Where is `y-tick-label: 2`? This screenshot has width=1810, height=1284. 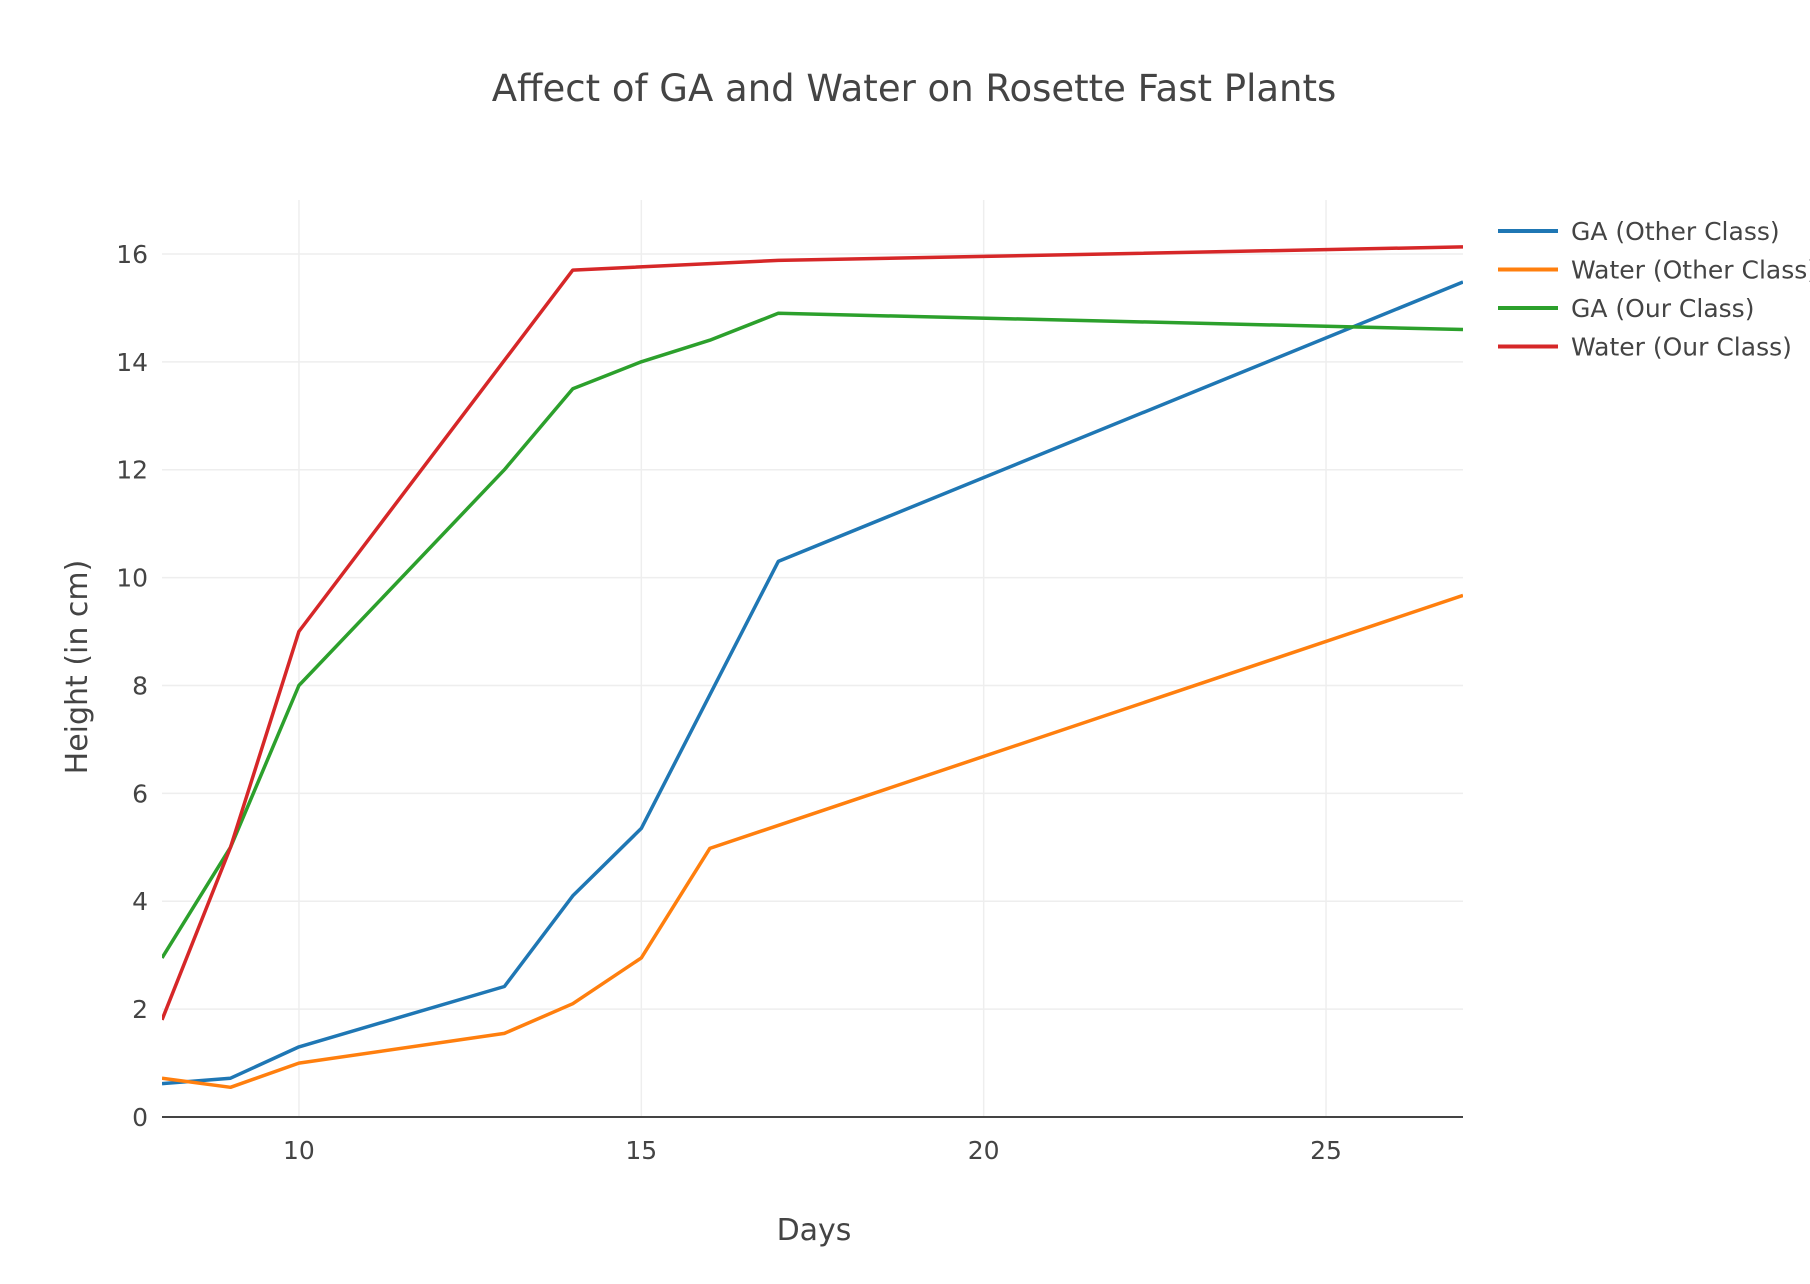
y-tick-label: 2 is located at coordinates (140, 1009).